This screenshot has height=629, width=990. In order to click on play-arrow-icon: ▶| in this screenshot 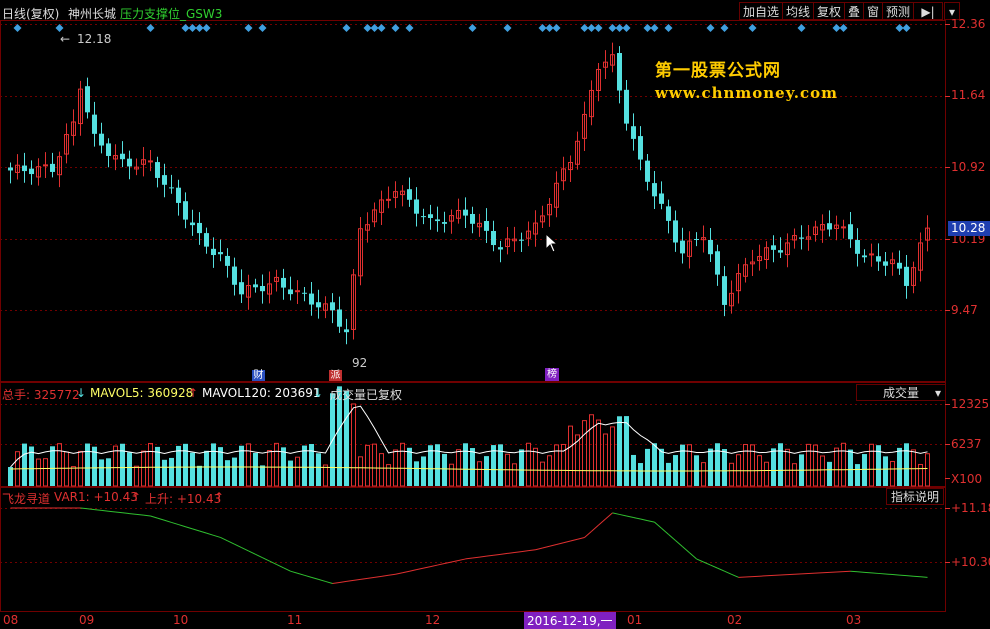, I will do `click(928, 11)`.